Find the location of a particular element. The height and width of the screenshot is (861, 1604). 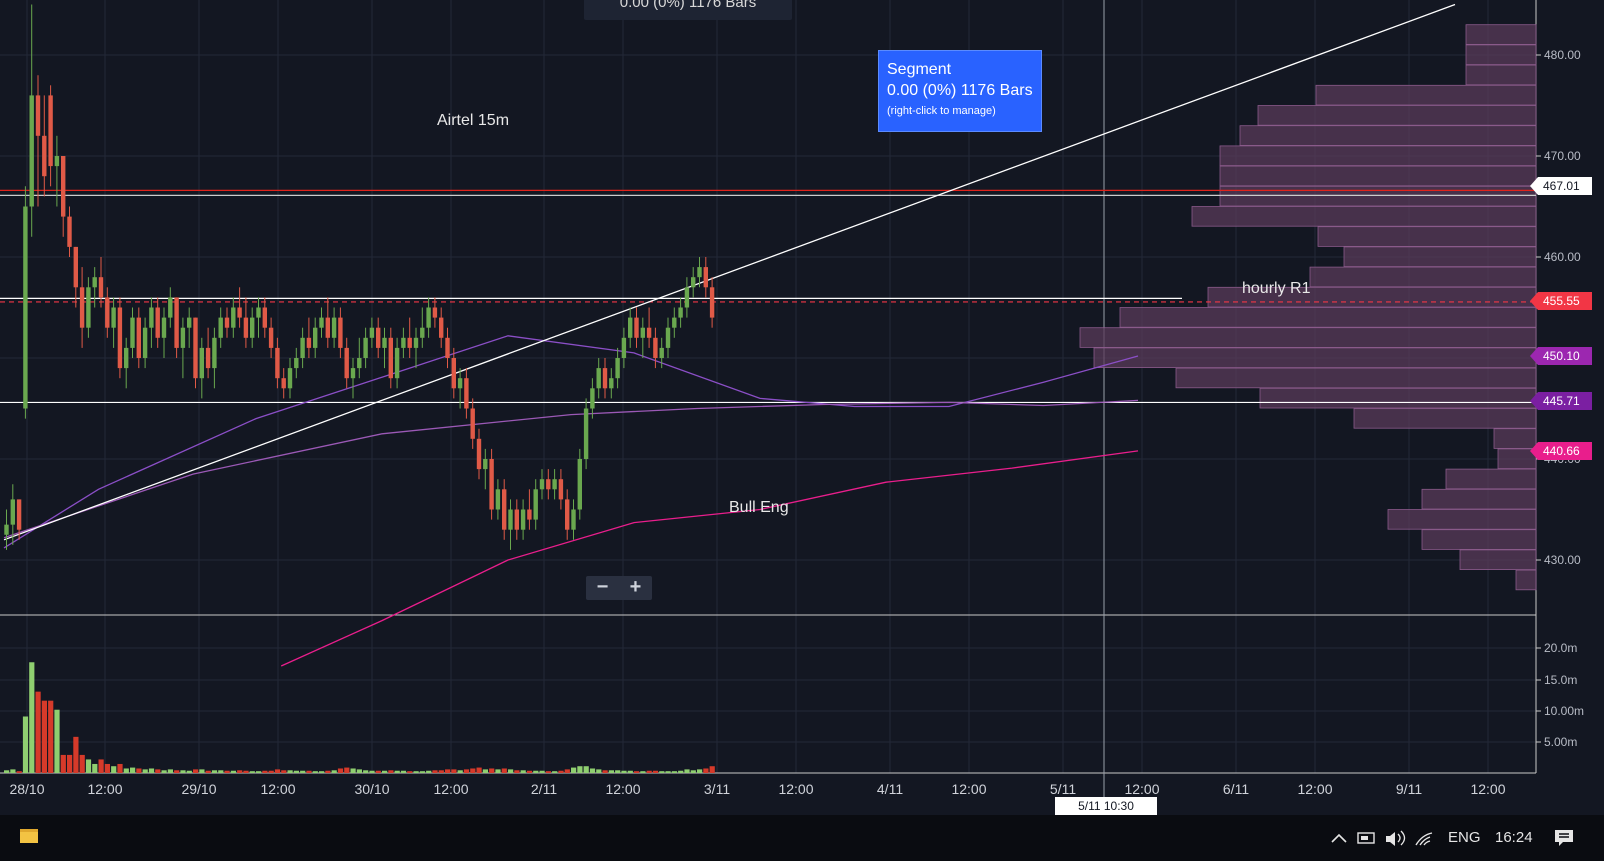

volume-tick-label: 5.00m is located at coordinates (1560, 742).